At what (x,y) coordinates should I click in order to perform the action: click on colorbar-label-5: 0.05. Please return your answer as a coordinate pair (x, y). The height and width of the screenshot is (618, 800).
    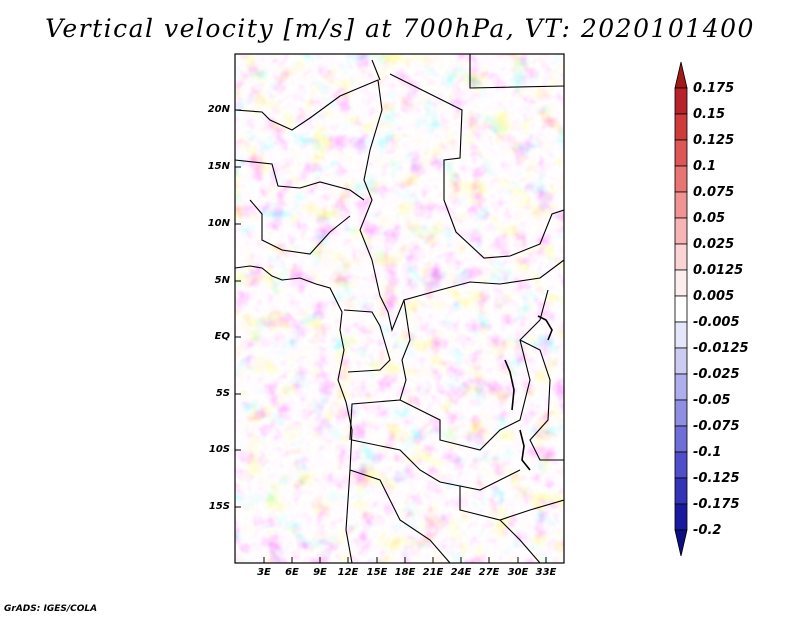
    Looking at the image, I should click on (709, 218).